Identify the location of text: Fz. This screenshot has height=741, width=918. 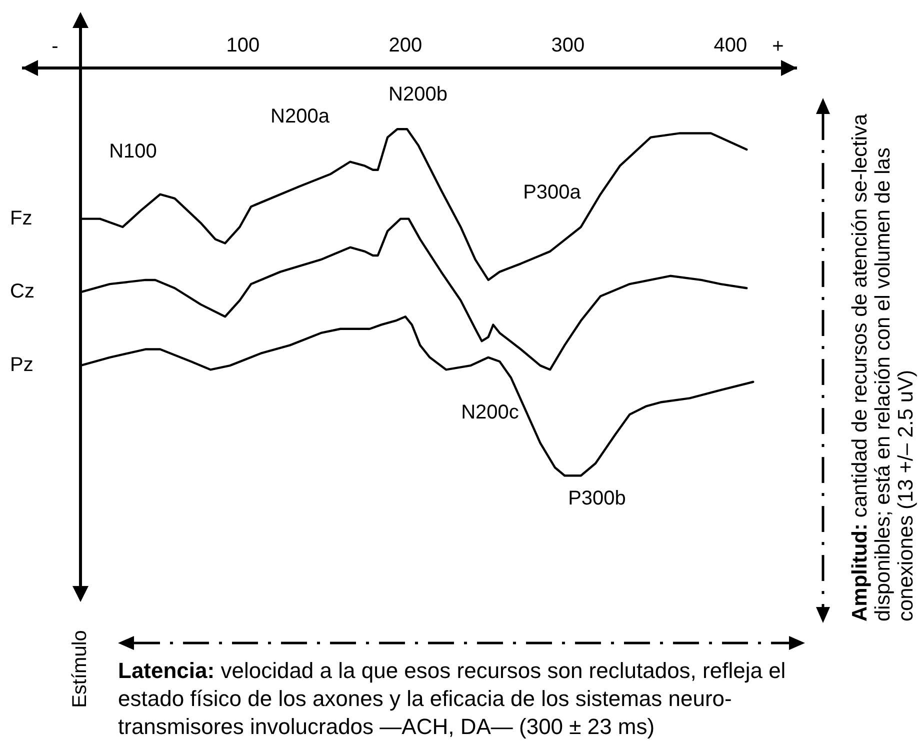
(21, 218).